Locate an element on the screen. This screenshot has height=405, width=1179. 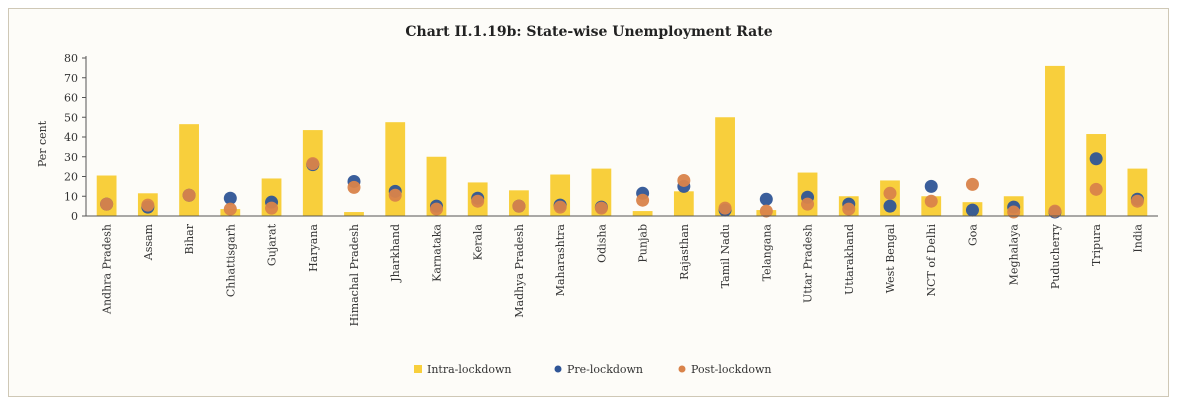
y-tick-label: 10 is located at coordinates (71, 196).